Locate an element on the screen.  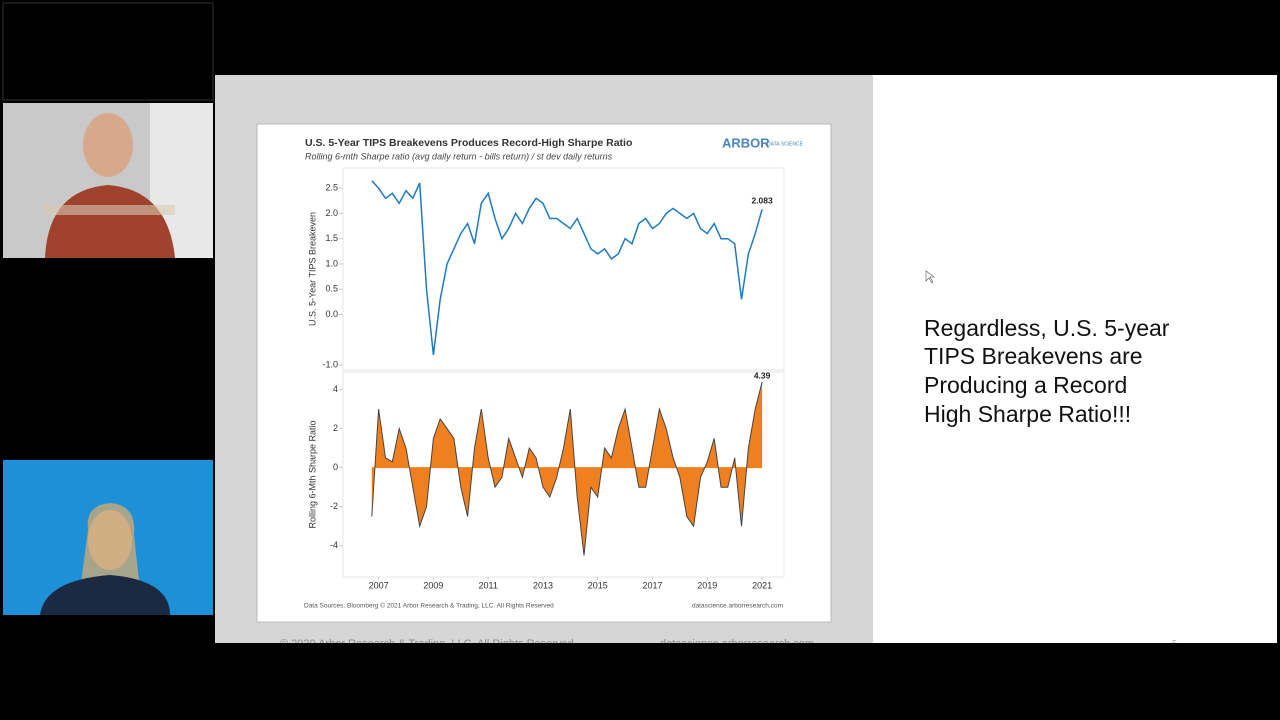
x-tick-label: 2021 is located at coordinates (762, 585).